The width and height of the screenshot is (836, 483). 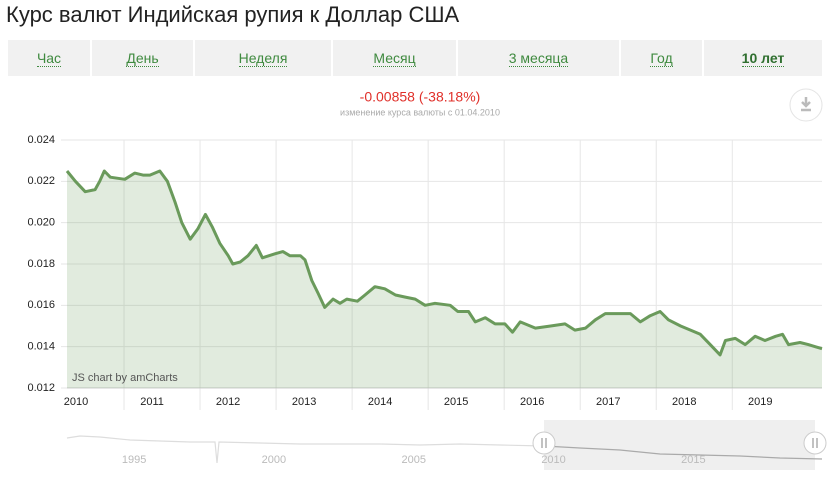 I want to click on period-tab-label: Неделя, so click(x=263, y=58).